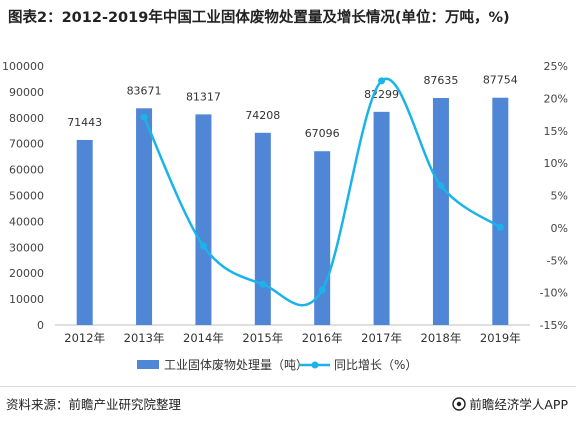 This screenshot has height=422, width=576. Describe the element at coordinates (381, 94) in the screenshot. I see `bar-data-label: 82299` at that location.